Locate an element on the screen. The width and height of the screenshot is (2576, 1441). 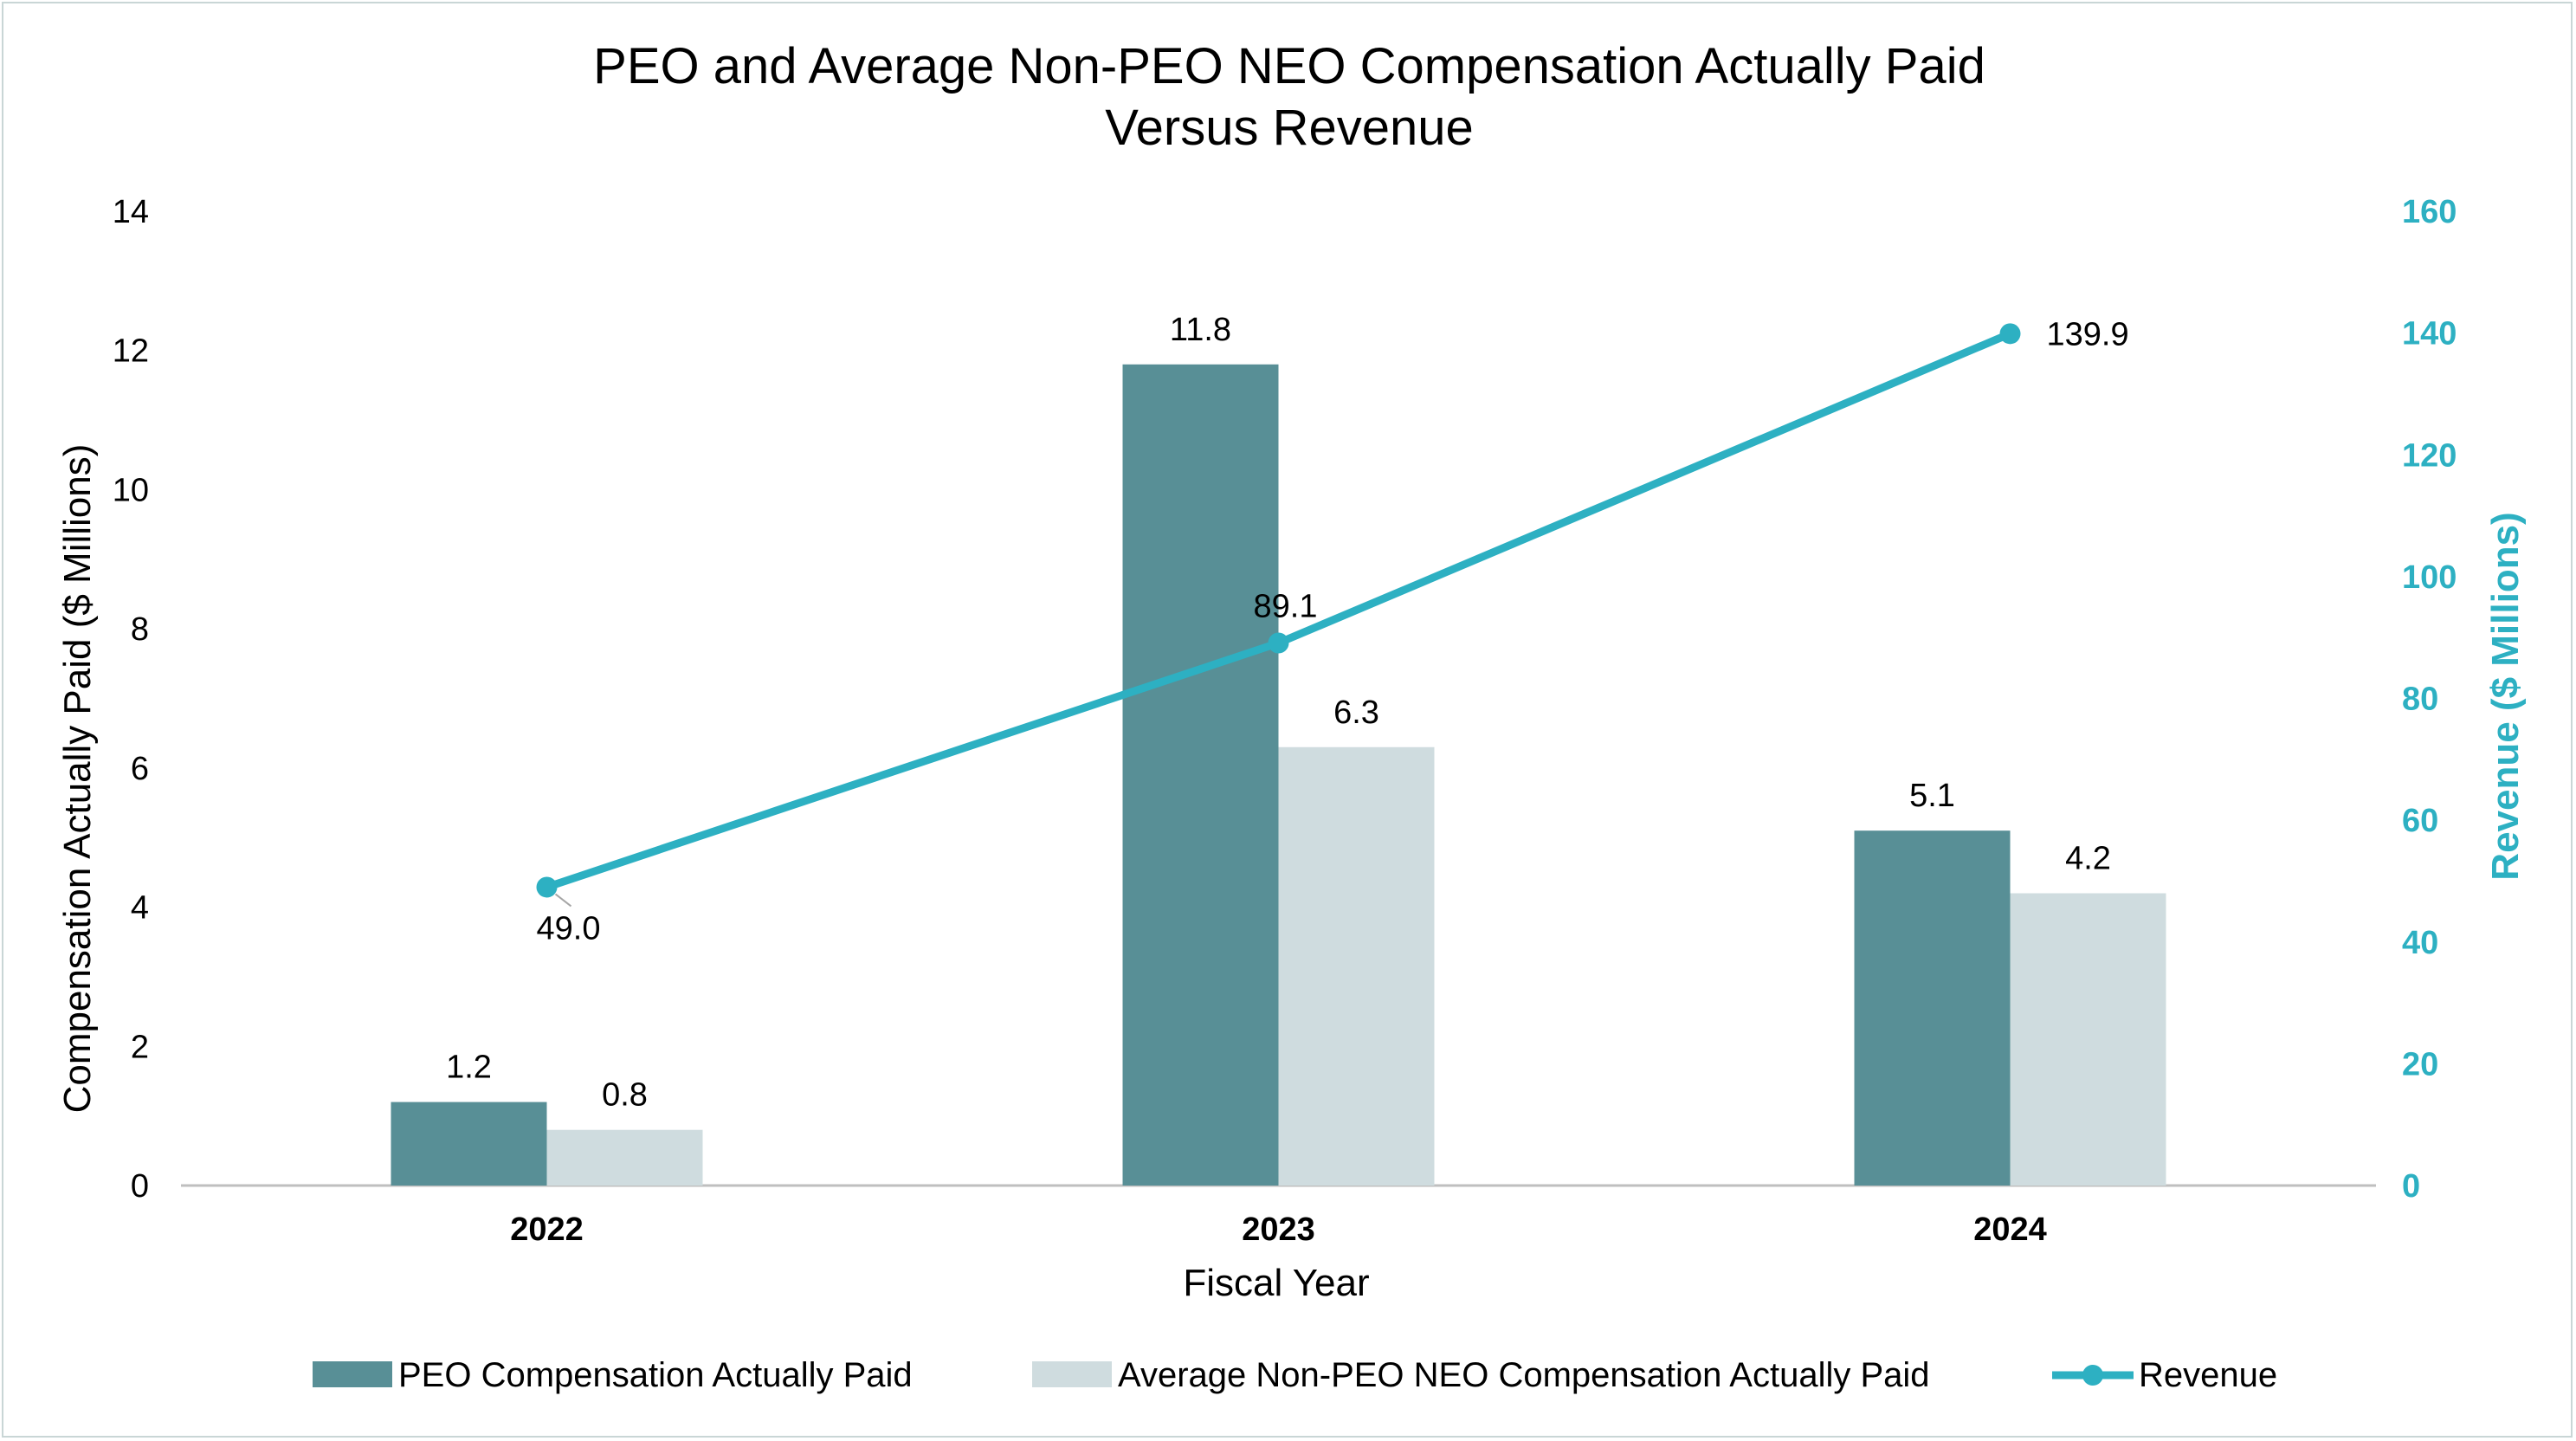
peo-bar-data-label: 5.1 is located at coordinates (1932, 796).